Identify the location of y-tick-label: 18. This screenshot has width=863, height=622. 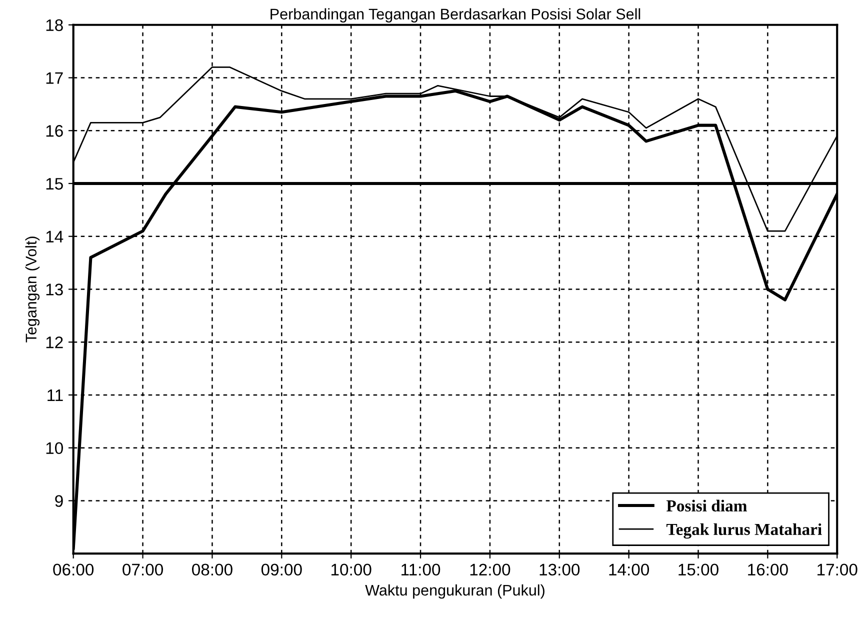
(54, 25).